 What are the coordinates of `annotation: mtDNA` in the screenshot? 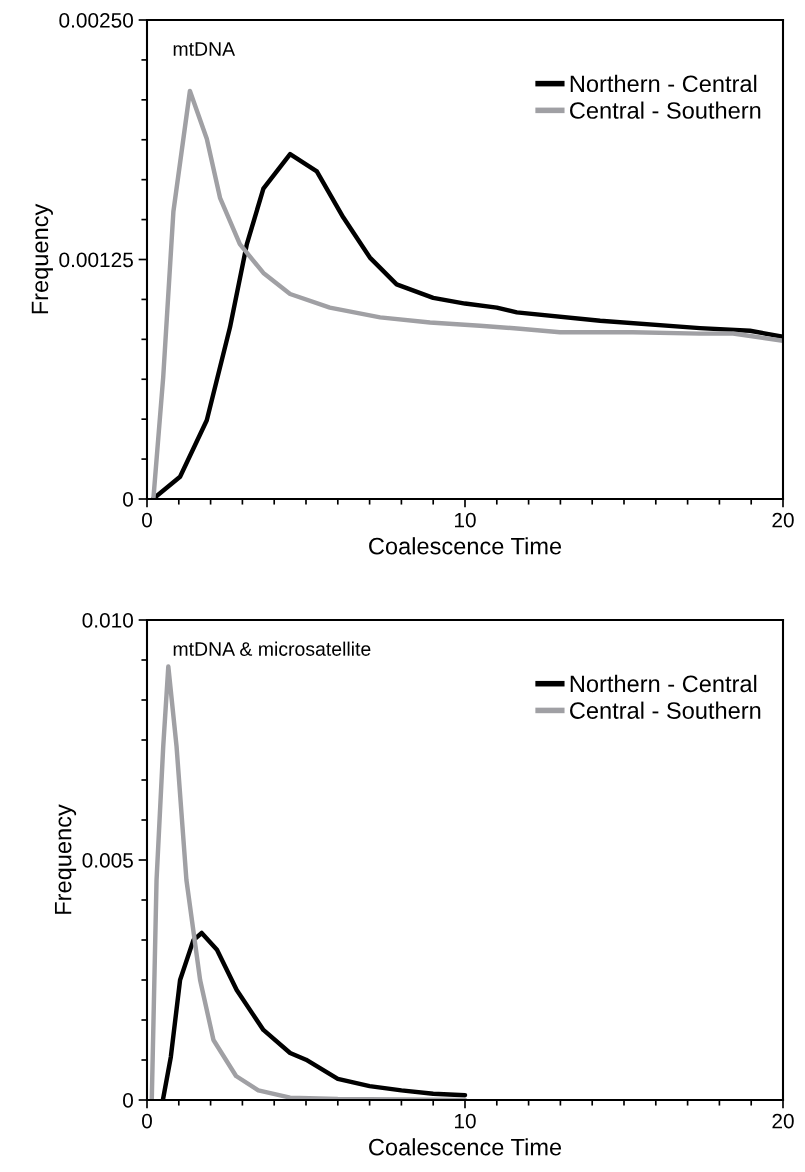 It's located at (204, 49).